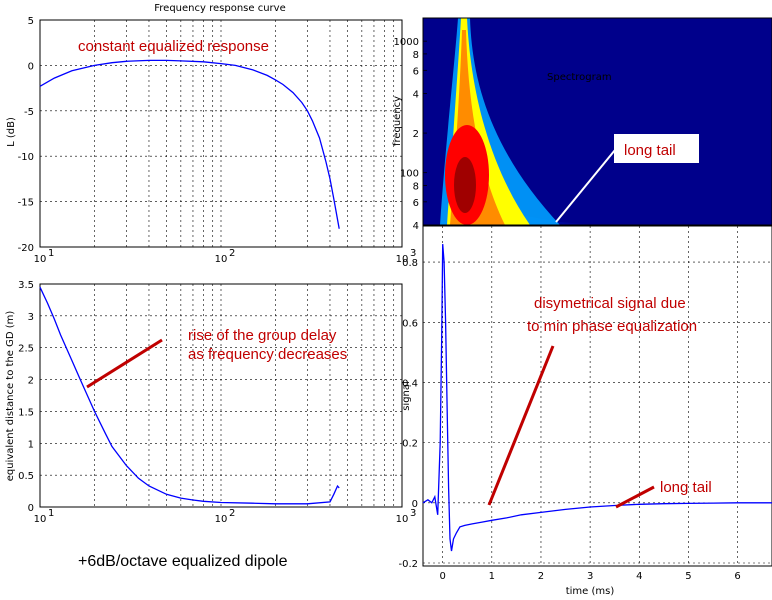 The width and height of the screenshot is (772, 600). What do you see at coordinates (585, 186) in the screenshot?
I see `spec-annotation-arrow` at bounding box center [585, 186].